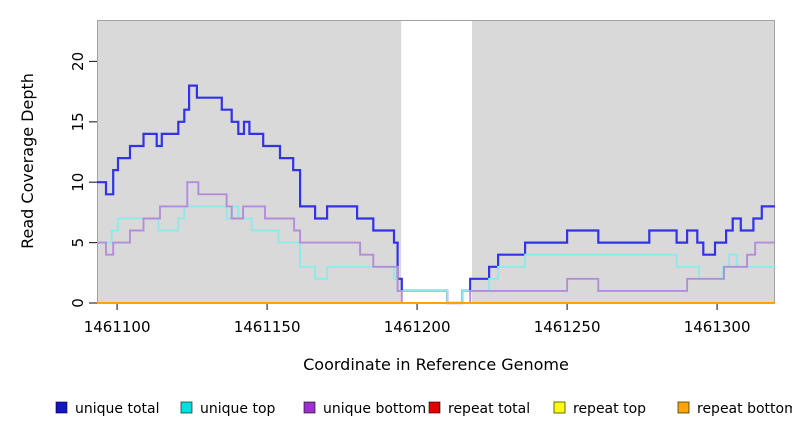  Describe the element at coordinates (78, 61) in the screenshot. I see `y-tick-label: 20` at that location.